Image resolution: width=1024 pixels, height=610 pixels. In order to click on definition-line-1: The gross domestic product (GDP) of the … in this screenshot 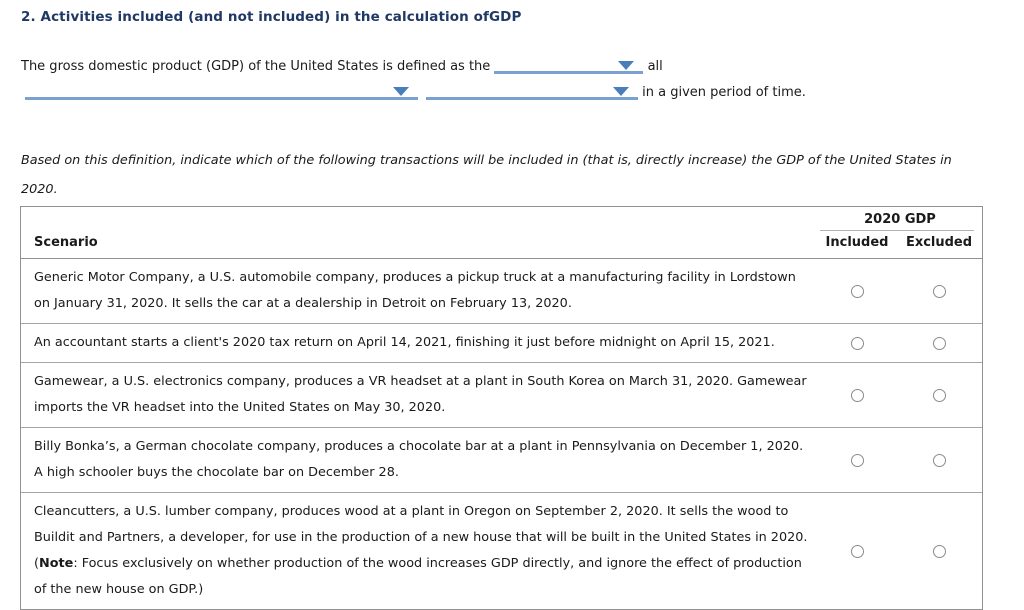, I will do `click(342, 66)`.